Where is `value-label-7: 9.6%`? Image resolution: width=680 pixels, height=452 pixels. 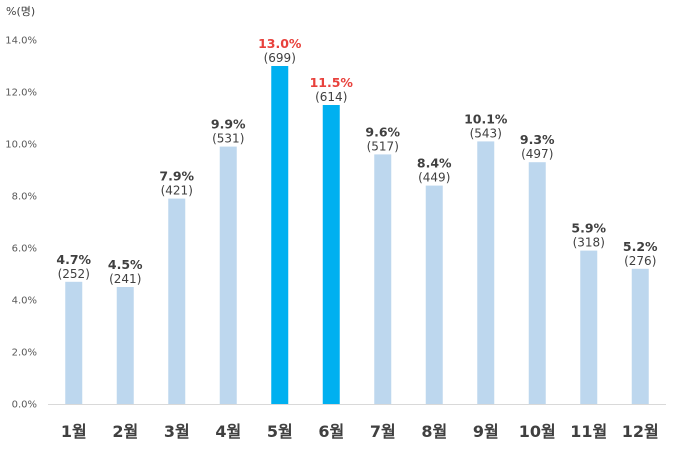 value-label-7: 9.6% is located at coordinates (382, 131).